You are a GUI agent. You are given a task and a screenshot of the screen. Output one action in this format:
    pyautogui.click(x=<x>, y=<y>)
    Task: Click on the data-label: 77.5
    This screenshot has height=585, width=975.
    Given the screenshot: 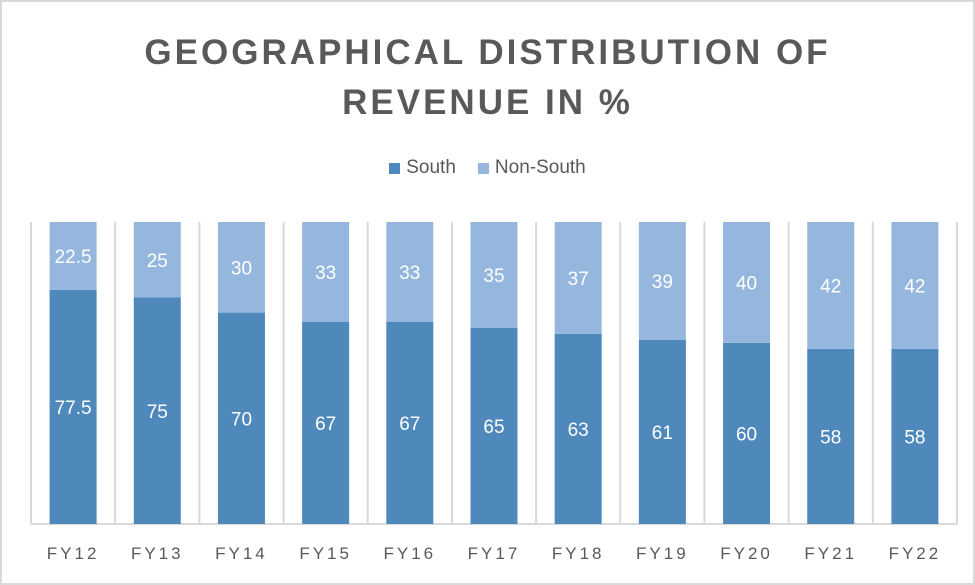 What is the action you would take?
    pyautogui.click(x=73, y=408)
    